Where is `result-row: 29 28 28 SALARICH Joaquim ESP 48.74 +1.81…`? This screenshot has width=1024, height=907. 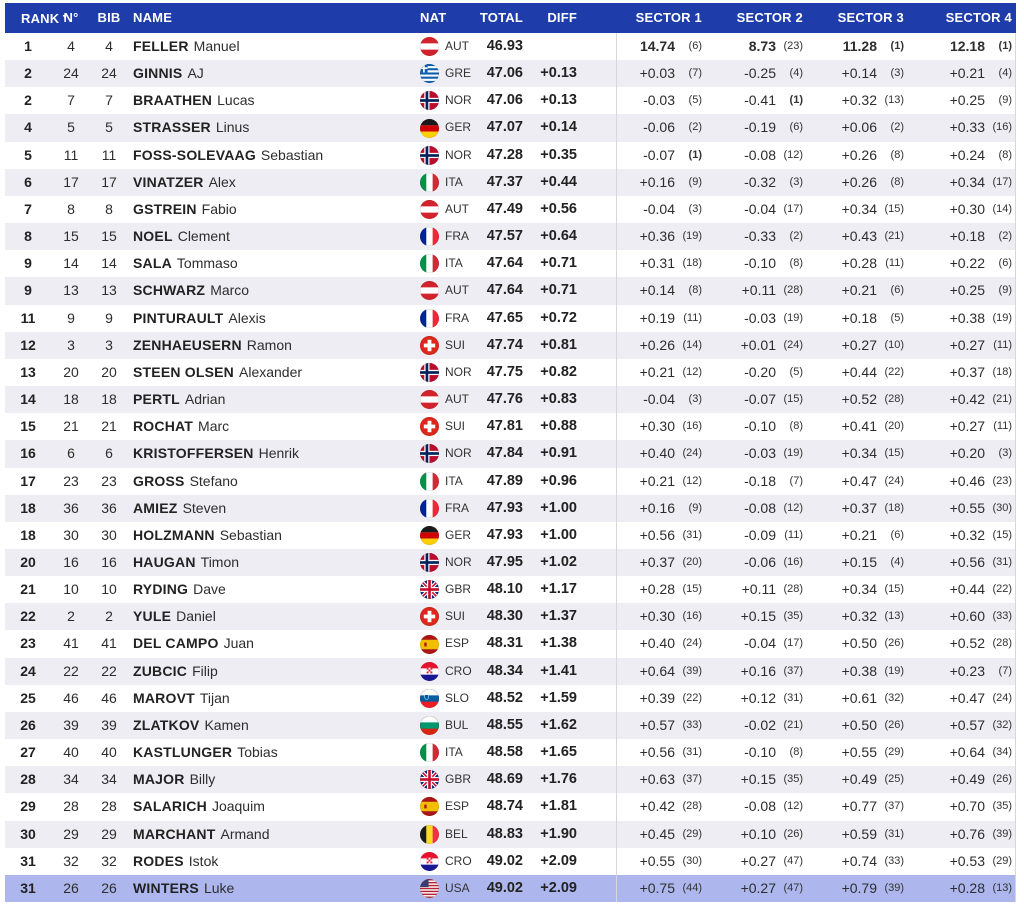 result-row: 29 28 28 SALARICH Joaquim ESP 48.74 +1.81… is located at coordinates (510, 807).